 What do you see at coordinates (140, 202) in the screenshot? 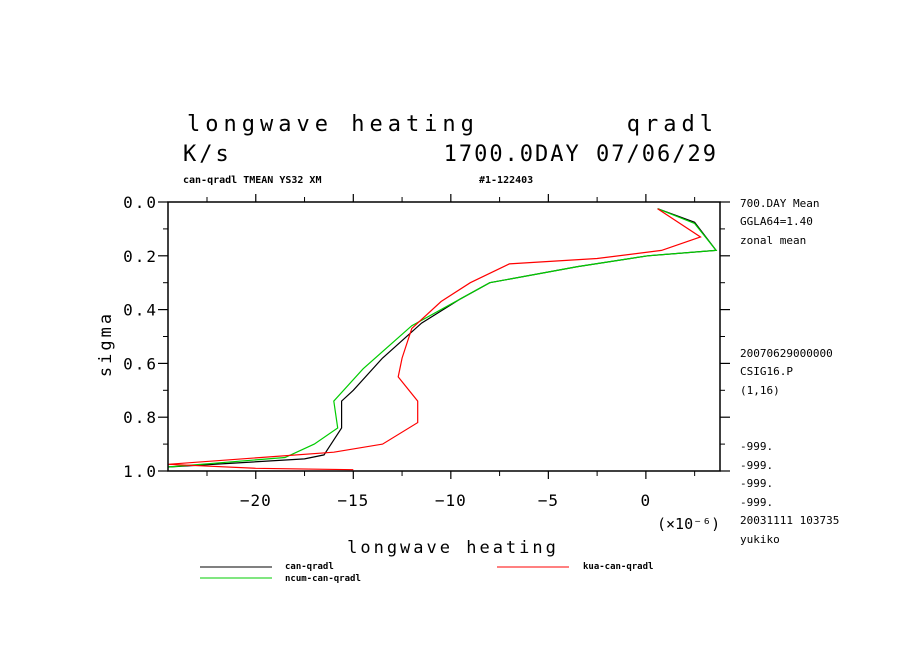
I see `y-tick-label: 0.0` at bounding box center [140, 202].